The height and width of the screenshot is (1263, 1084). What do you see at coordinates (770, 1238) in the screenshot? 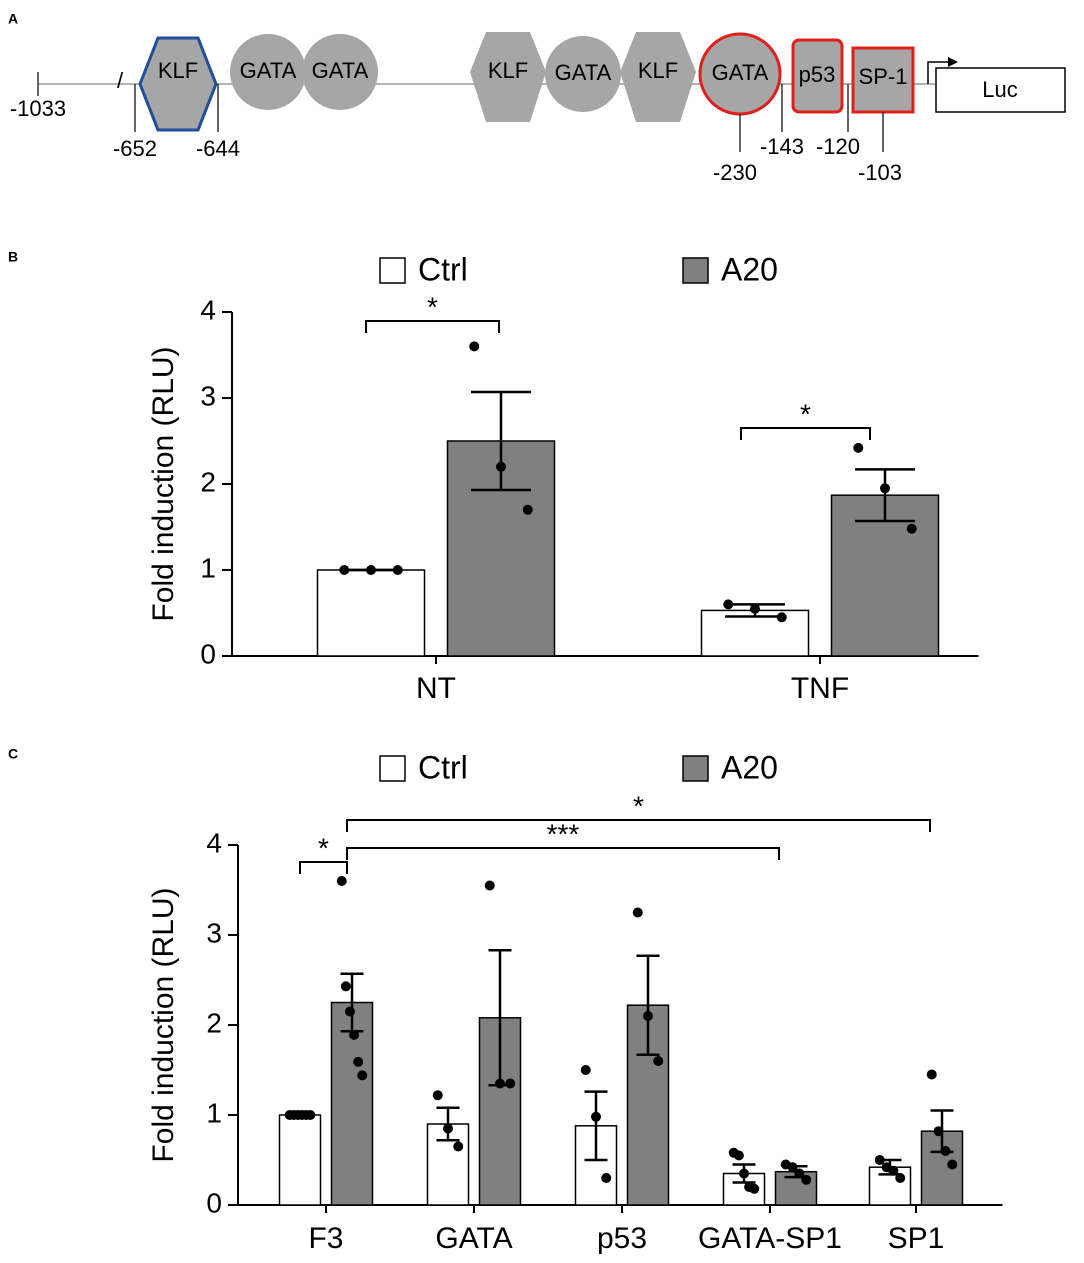
I see `x-tick-label: GATA-SP1` at bounding box center [770, 1238].